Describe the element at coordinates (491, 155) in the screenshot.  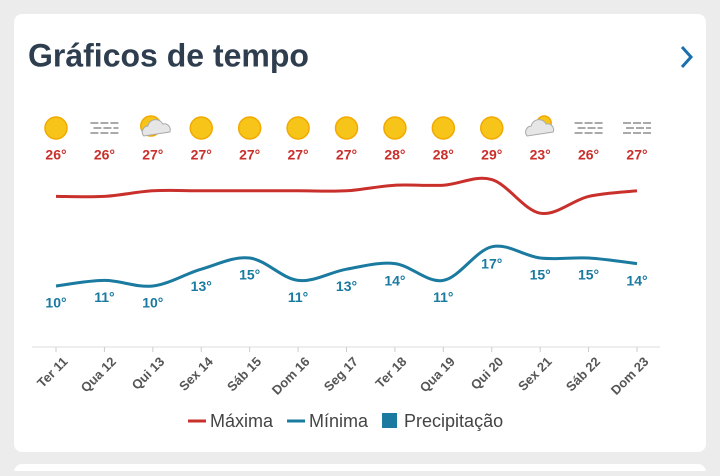
I see `value-label: 29°` at that location.